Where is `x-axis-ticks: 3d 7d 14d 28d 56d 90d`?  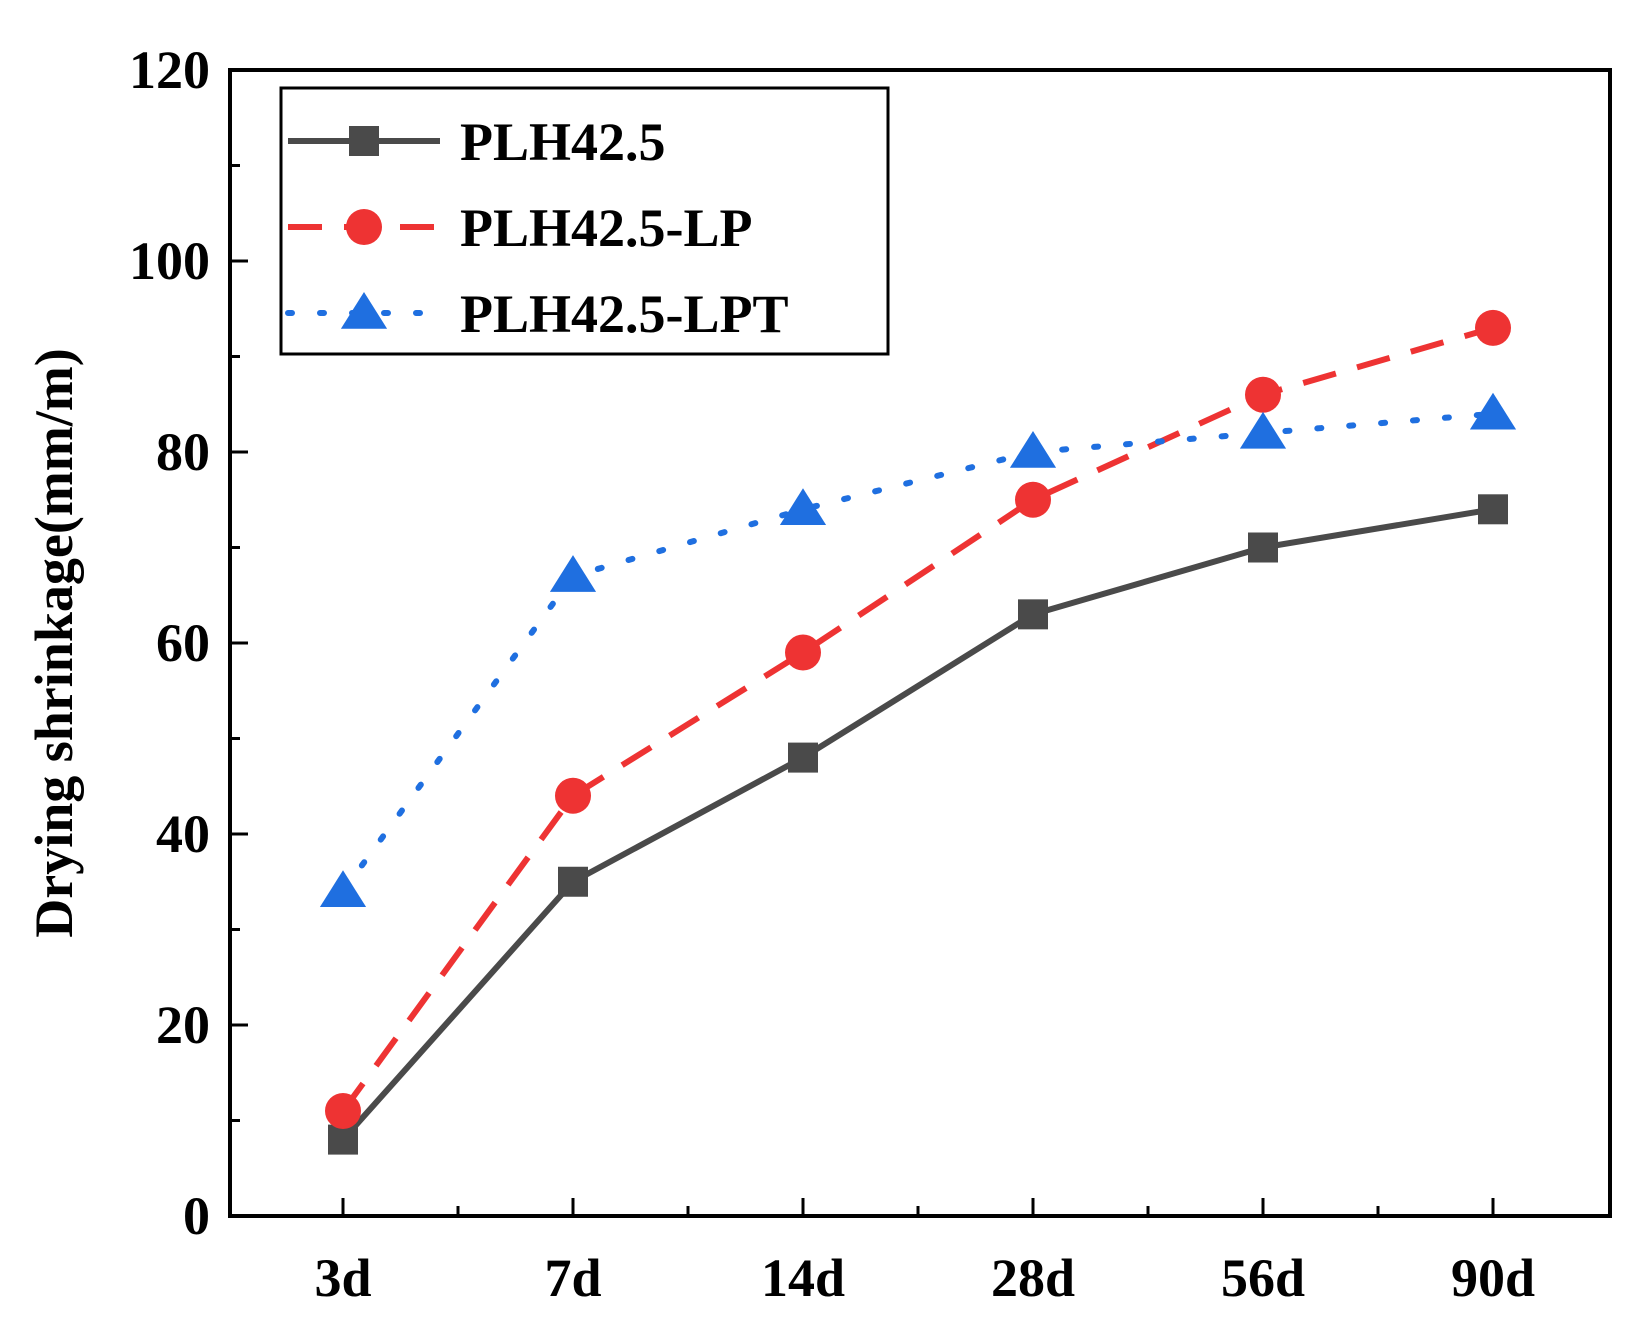 x-axis-ticks: 3d 7d 14d 28d 56d 90d is located at coordinates (924, 1253).